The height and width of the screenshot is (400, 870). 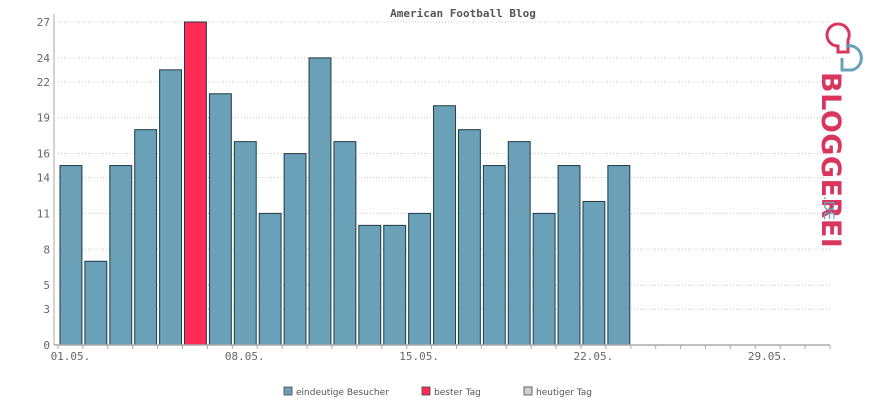 What do you see at coordinates (594, 356) in the screenshot?
I see `x-tick-label: 22.05.` at bounding box center [594, 356].